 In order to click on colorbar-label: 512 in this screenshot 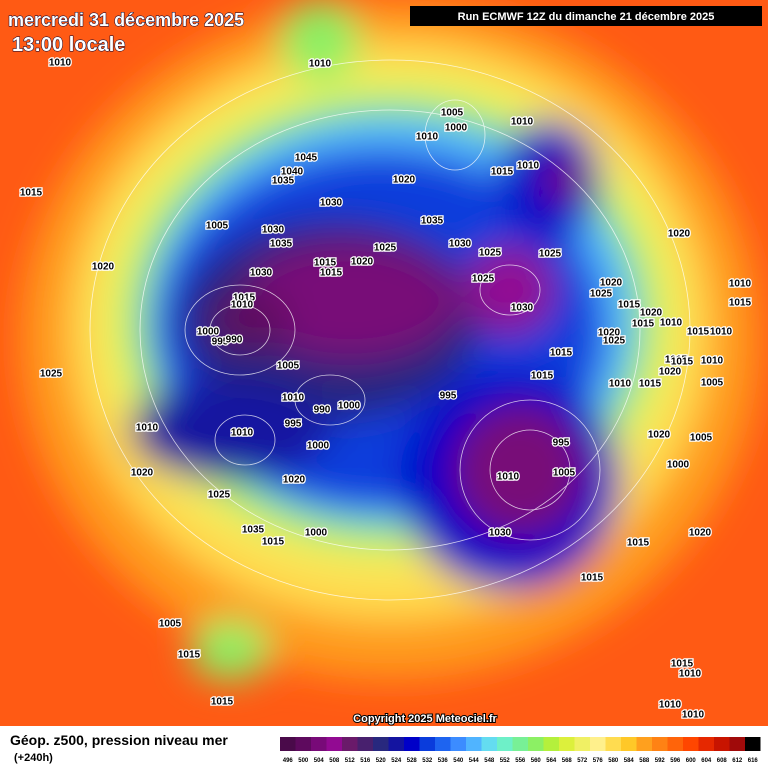, I will do `click(350, 761)`.